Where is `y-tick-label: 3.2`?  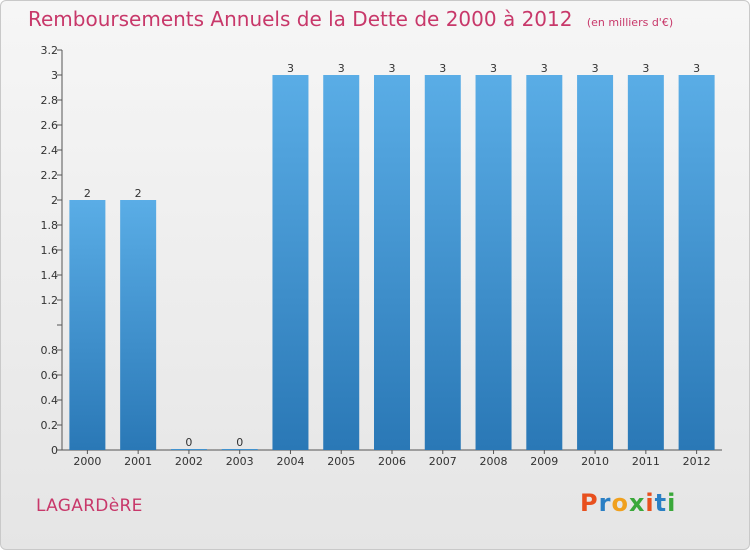 y-tick-label: 3.2 is located at coordinates (50, 50).